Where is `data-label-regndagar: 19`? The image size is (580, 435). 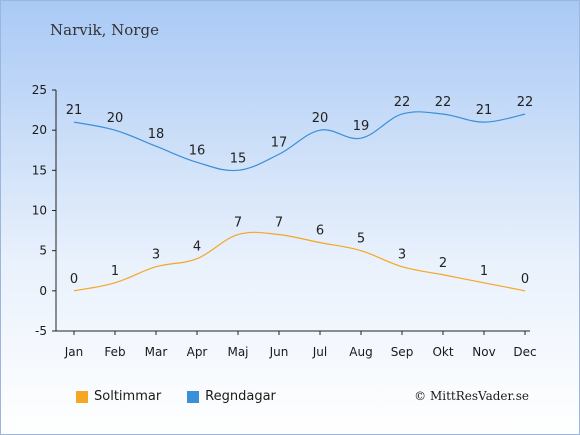 data-label-regndagar: 19 is located at coordinates (361, 126).